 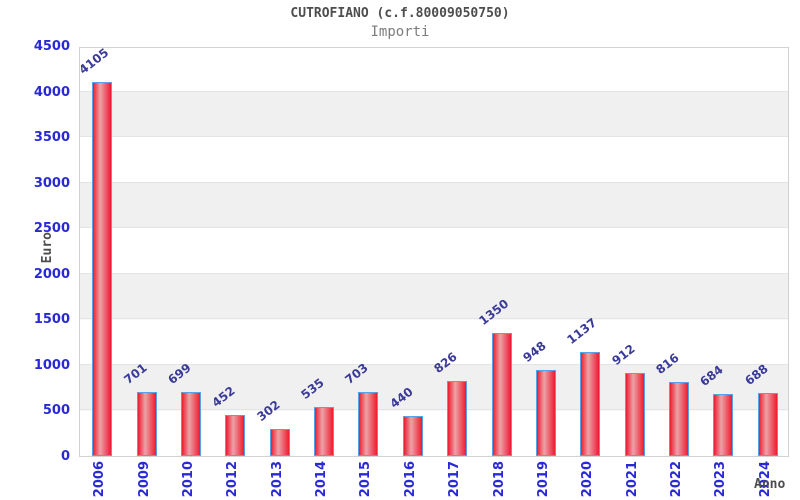 I want to click on x-tick-label: 2017, so click(x=455, y=479).